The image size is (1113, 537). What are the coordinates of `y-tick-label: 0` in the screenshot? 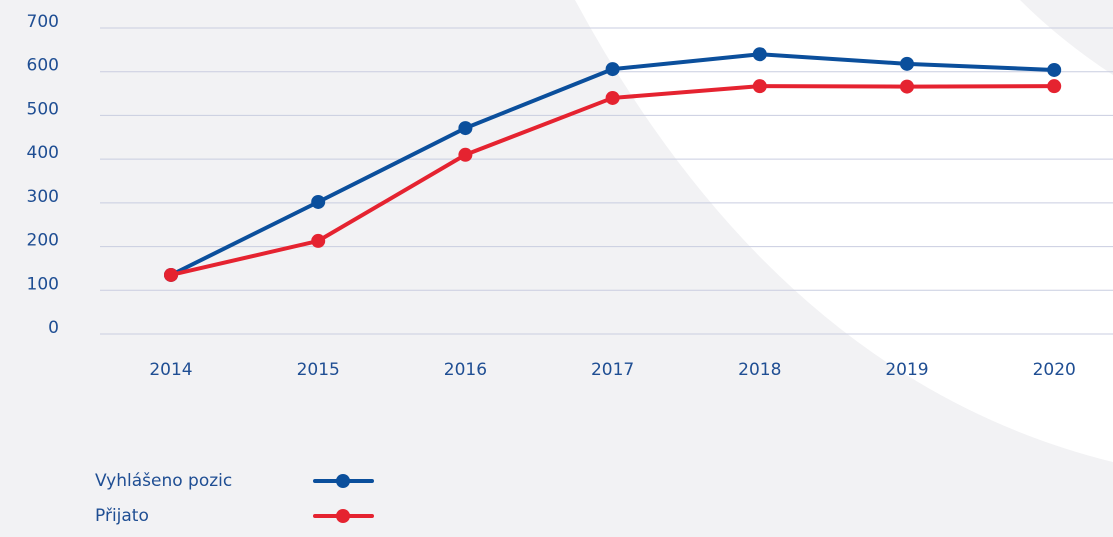 It's located at (53, 328).